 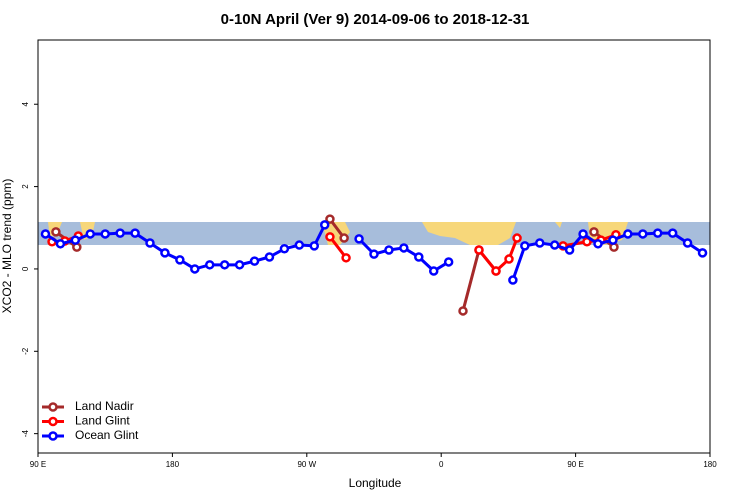 I want to click on y-axis-label: XCO2 - MLO trend (ppm), so click(x=7, y=246).